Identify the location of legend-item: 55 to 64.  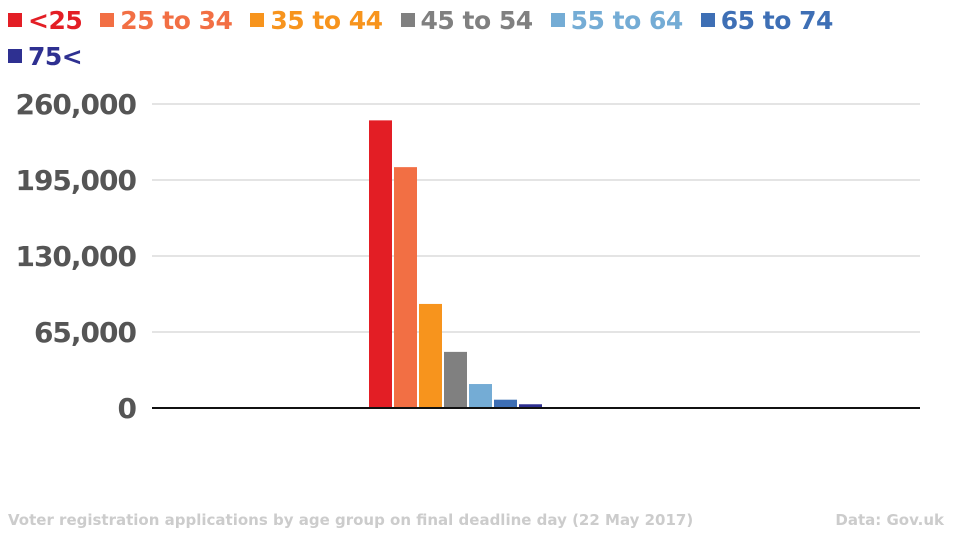
(617, 20).